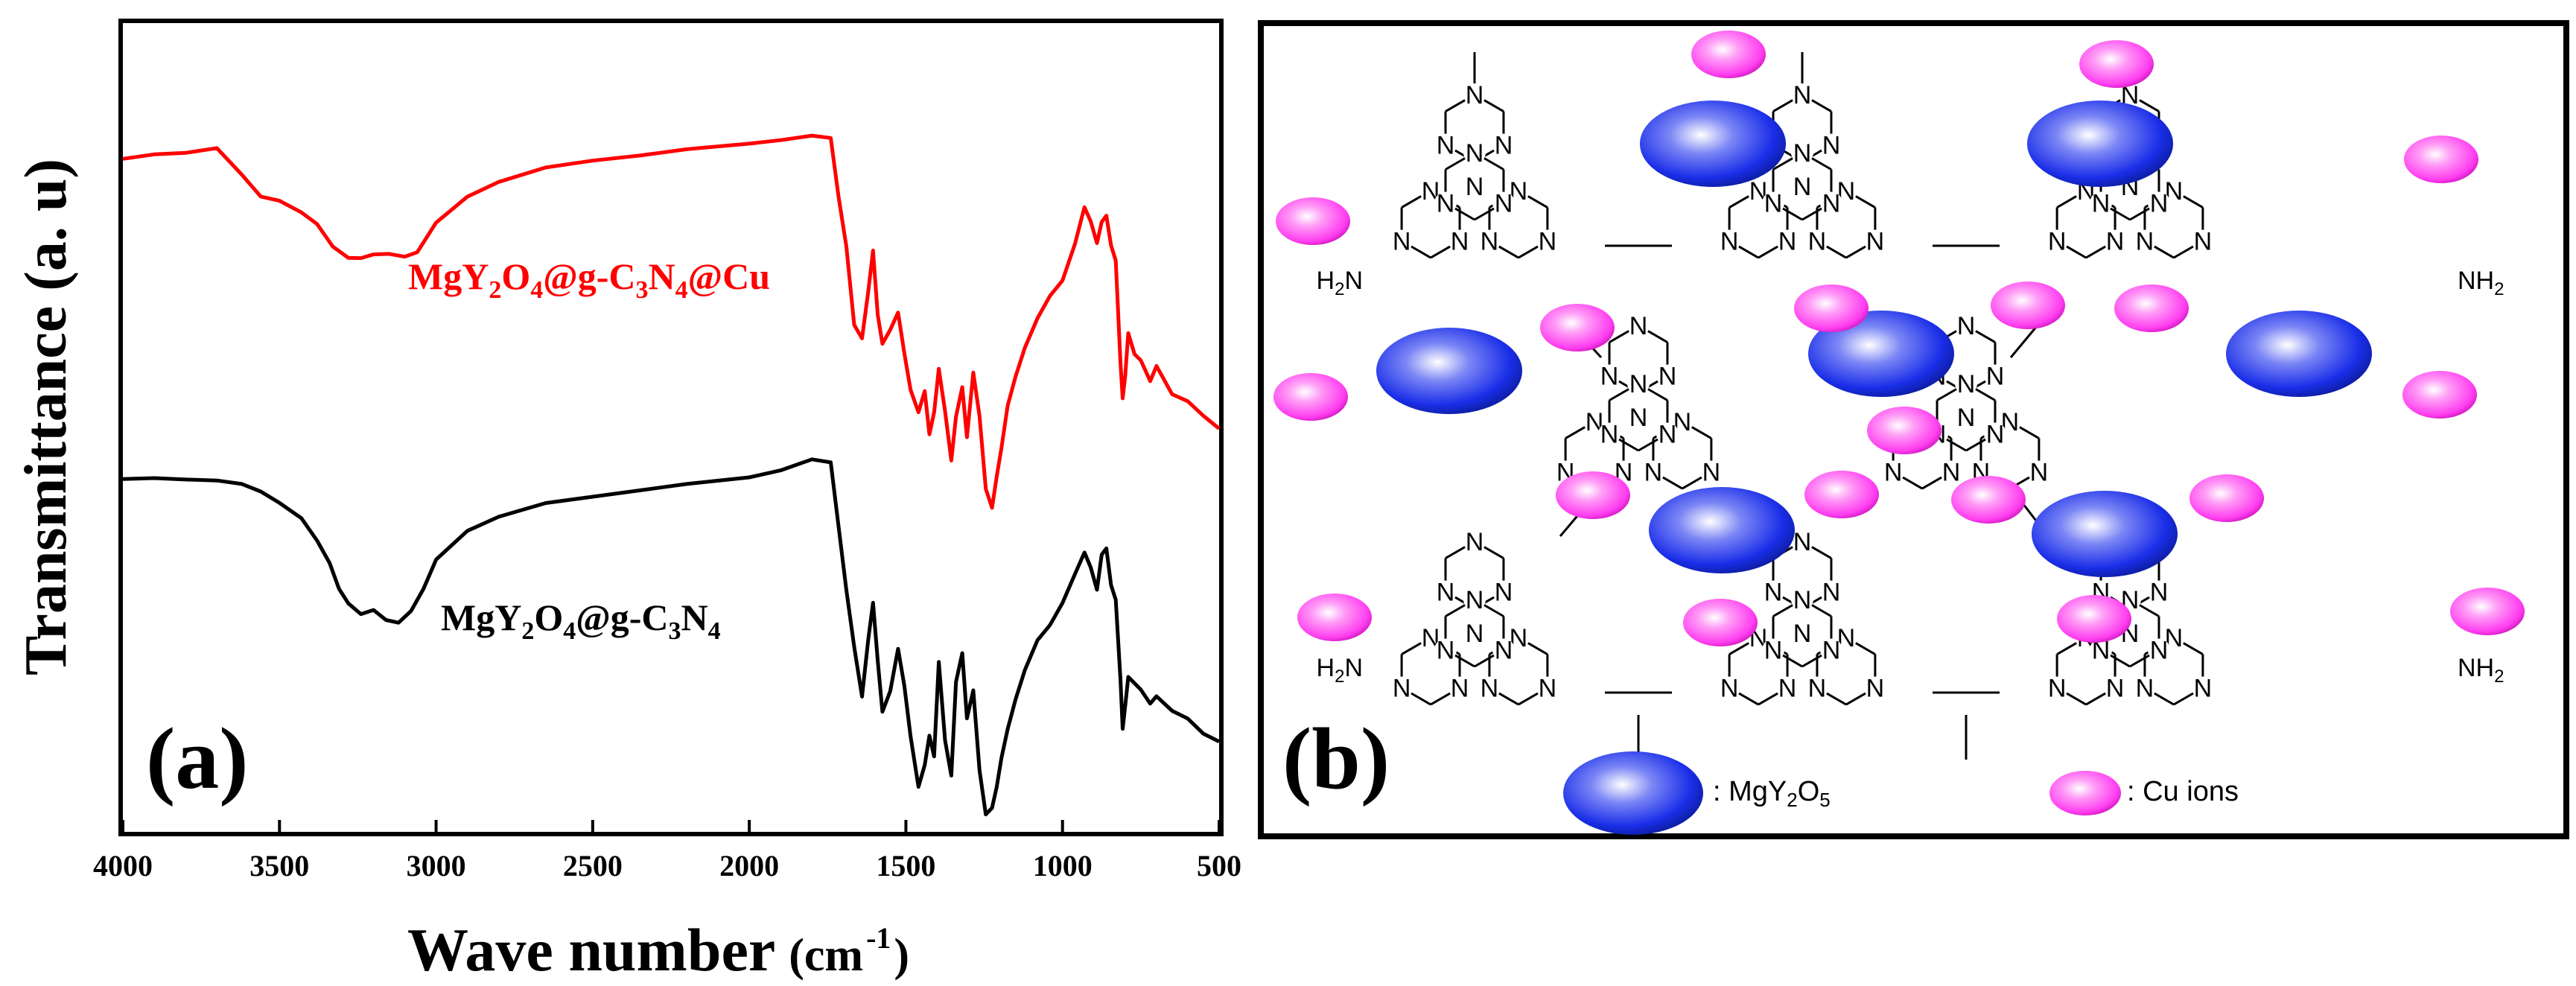  I want to click on label-part: N, so click(694, 617).